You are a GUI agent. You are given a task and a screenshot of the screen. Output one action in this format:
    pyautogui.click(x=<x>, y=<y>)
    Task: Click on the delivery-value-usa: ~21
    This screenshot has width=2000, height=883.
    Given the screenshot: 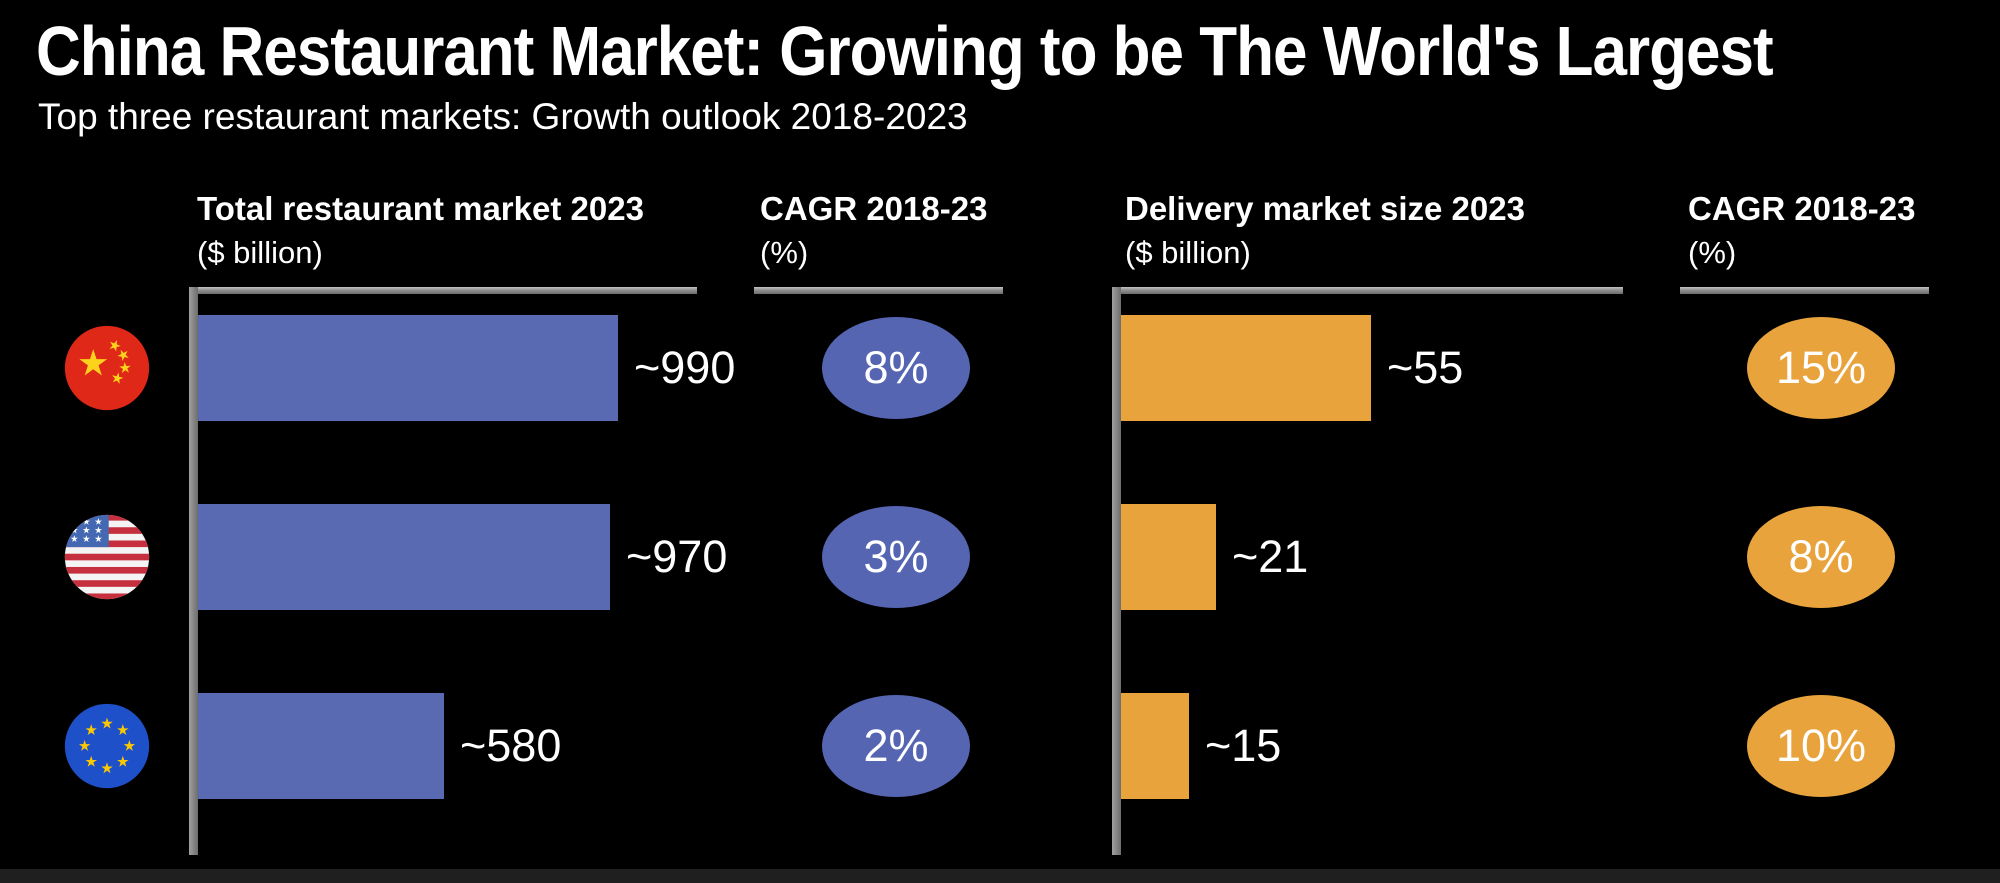 What is the action you would take?
    pyautogui.click(x=1270, y=556)
    